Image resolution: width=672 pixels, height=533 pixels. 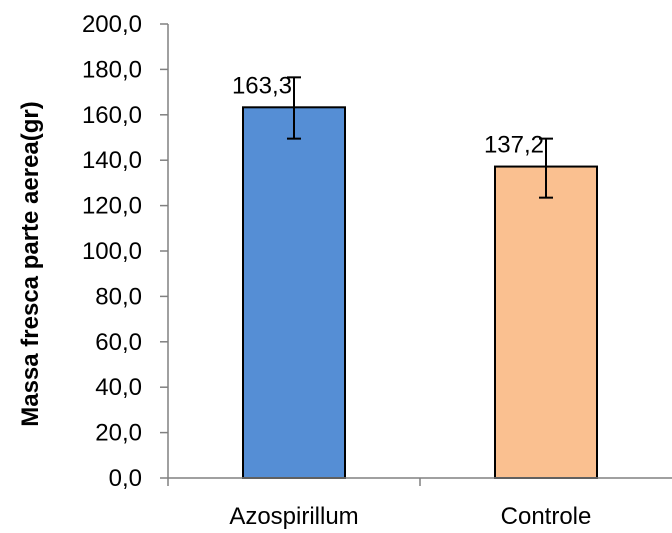 What do you see at coordinates (112, 69) in the screenshot?
I see `y-tick-label: 180,0` at bounding box center [112, 69].